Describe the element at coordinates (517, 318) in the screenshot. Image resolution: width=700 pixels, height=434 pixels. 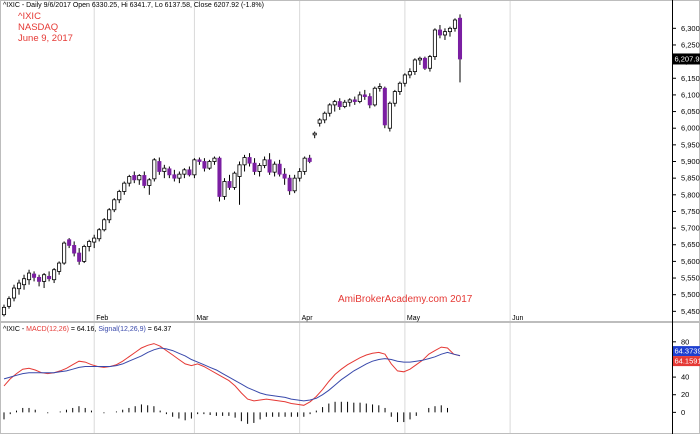
I see `month-label: Jun` at that location.